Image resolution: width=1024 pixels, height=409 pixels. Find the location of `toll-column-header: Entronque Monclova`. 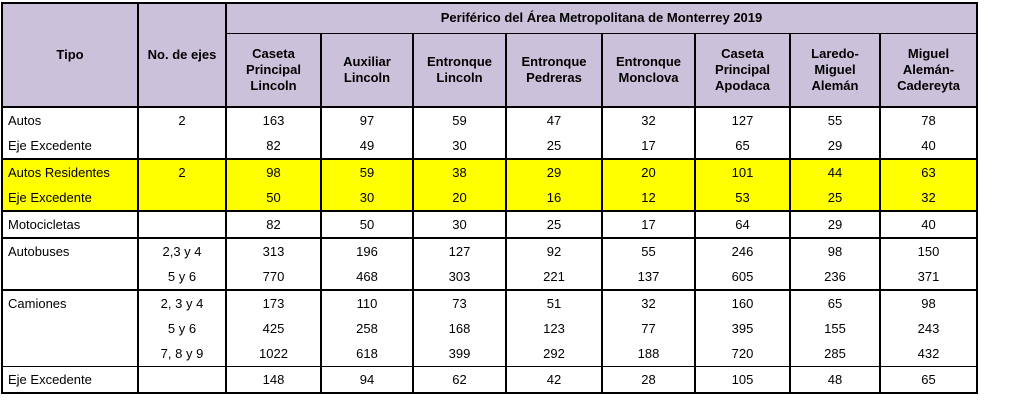

toll-column-header: Entronque Monclova is located at coordinates (648, 70).